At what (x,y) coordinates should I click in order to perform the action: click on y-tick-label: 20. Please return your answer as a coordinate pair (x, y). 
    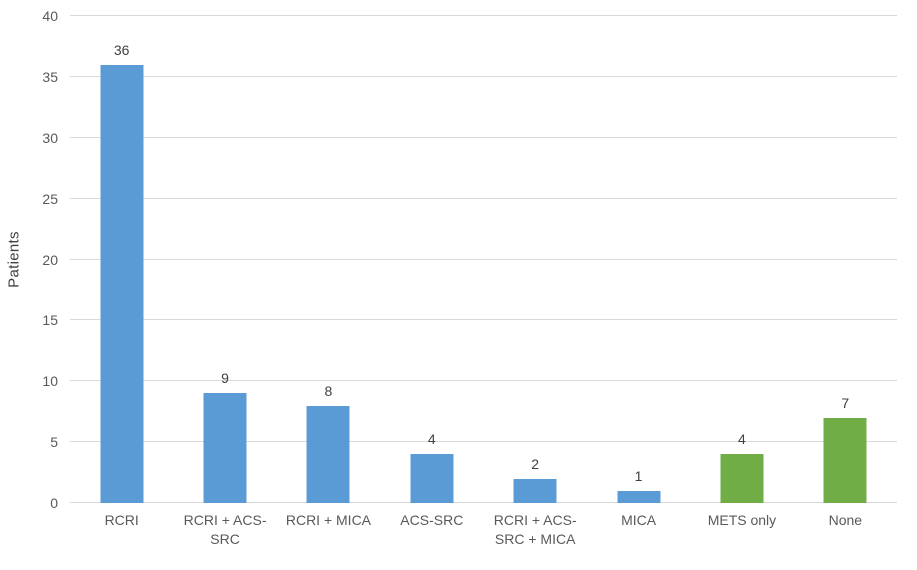
    Looking at the image, I should click on (50, 259).